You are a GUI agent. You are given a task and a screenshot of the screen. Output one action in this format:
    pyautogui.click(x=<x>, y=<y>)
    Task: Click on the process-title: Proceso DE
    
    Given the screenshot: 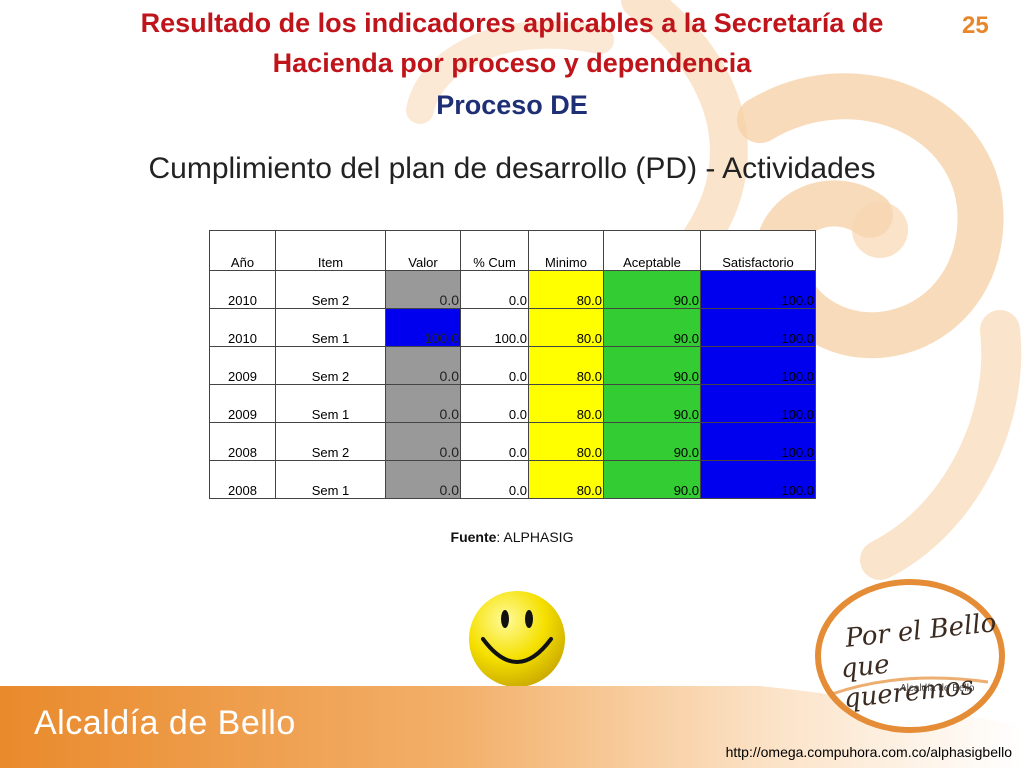 What is the action you would take?
    pyautogui.click(x=512, y=105)
    